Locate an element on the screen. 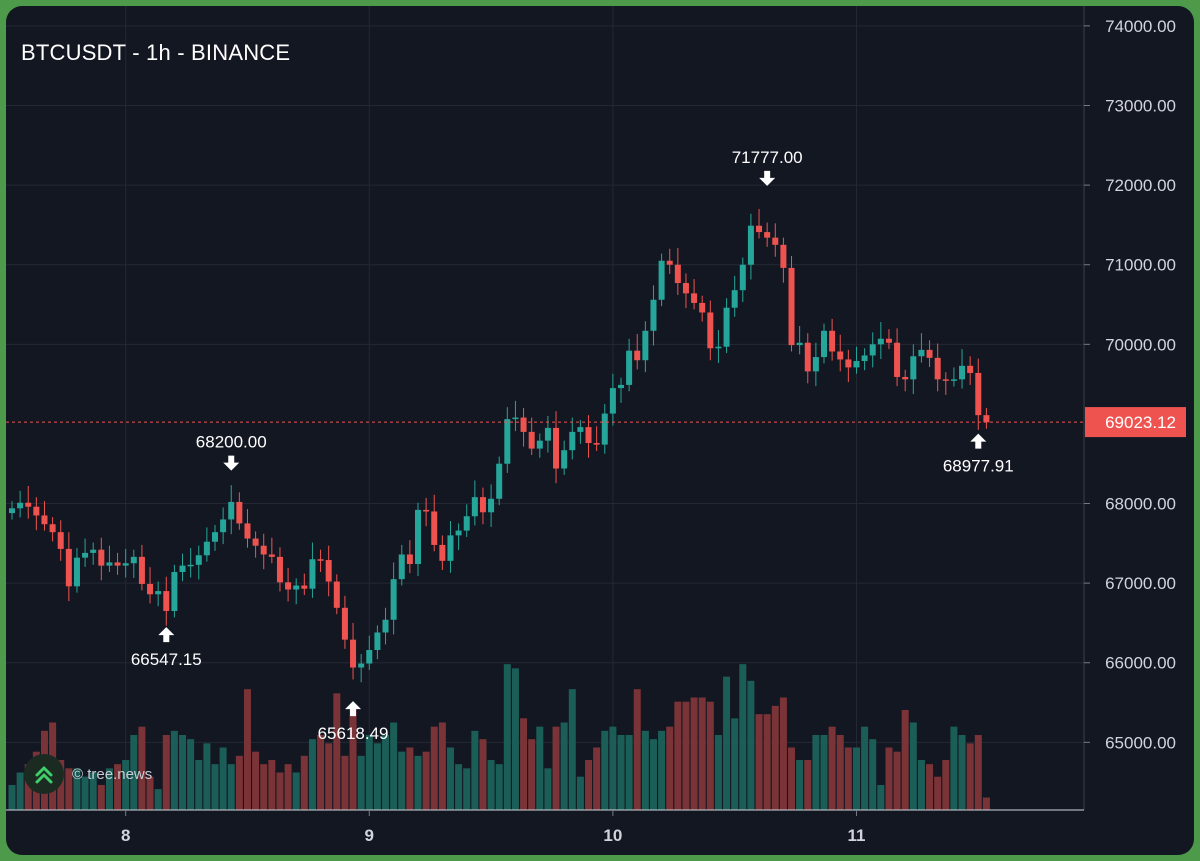 This screenshot has width=1200, height=861. price-axis-label: 66000.00 is located at coordinates (1140, 663).